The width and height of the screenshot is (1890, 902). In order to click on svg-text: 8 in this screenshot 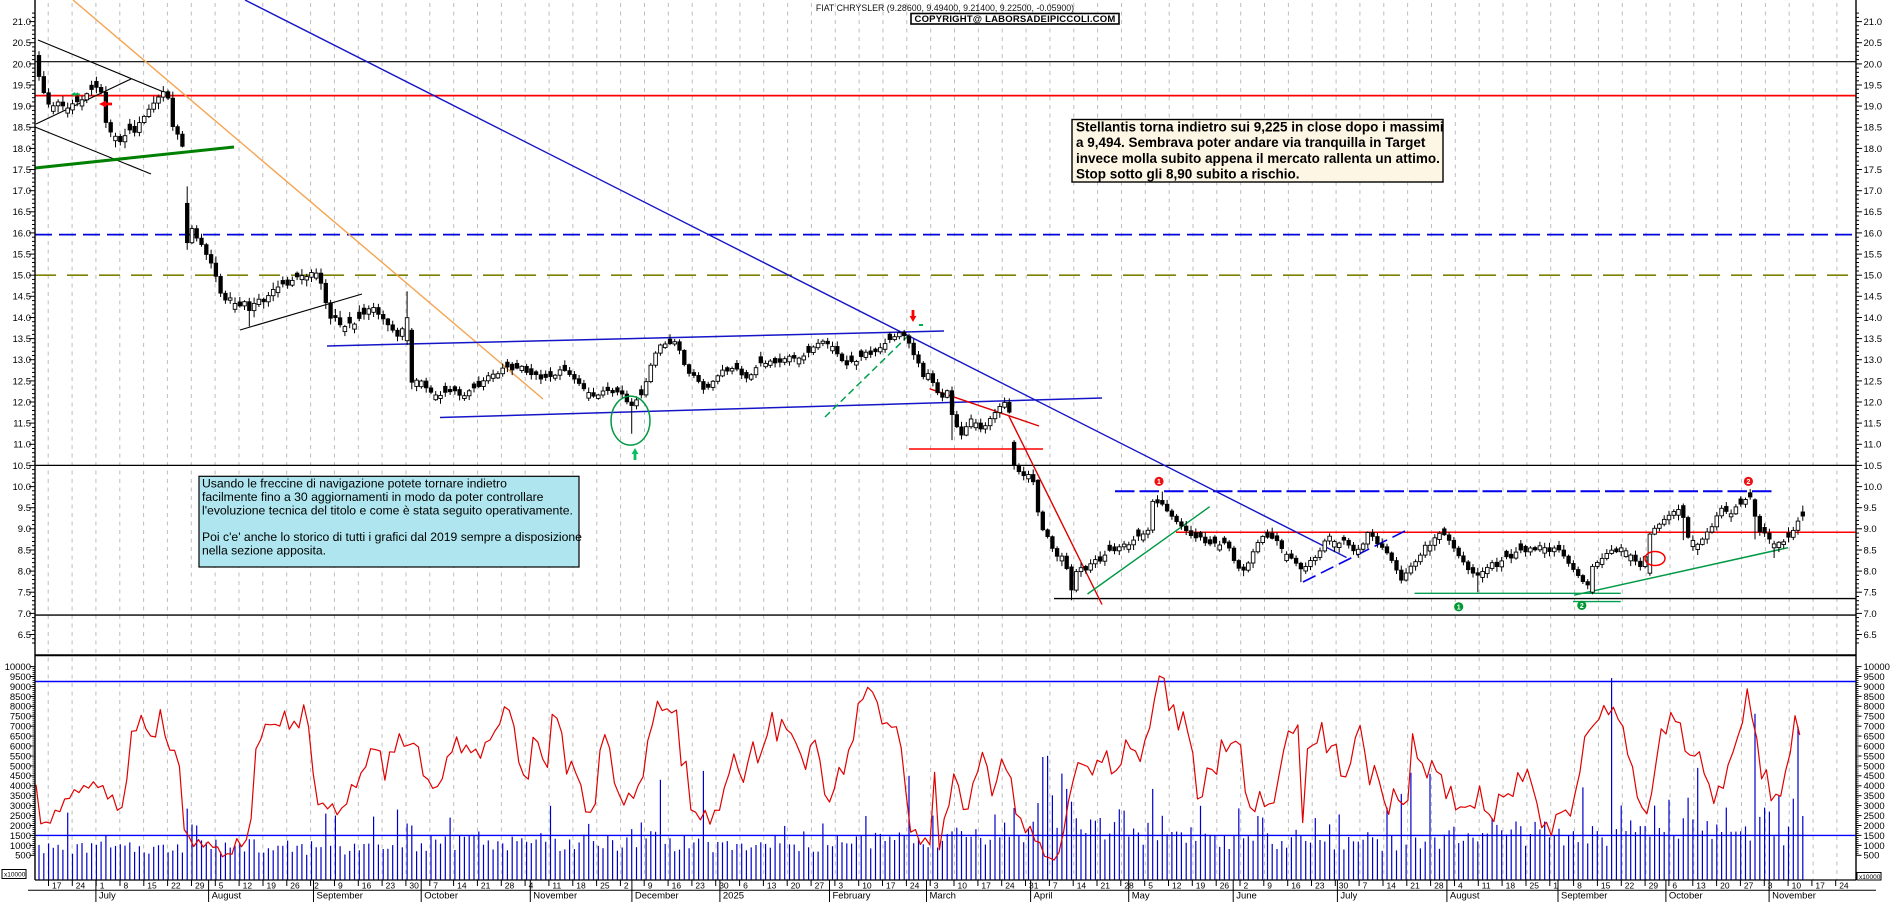, I will do `click(126, 886)`.